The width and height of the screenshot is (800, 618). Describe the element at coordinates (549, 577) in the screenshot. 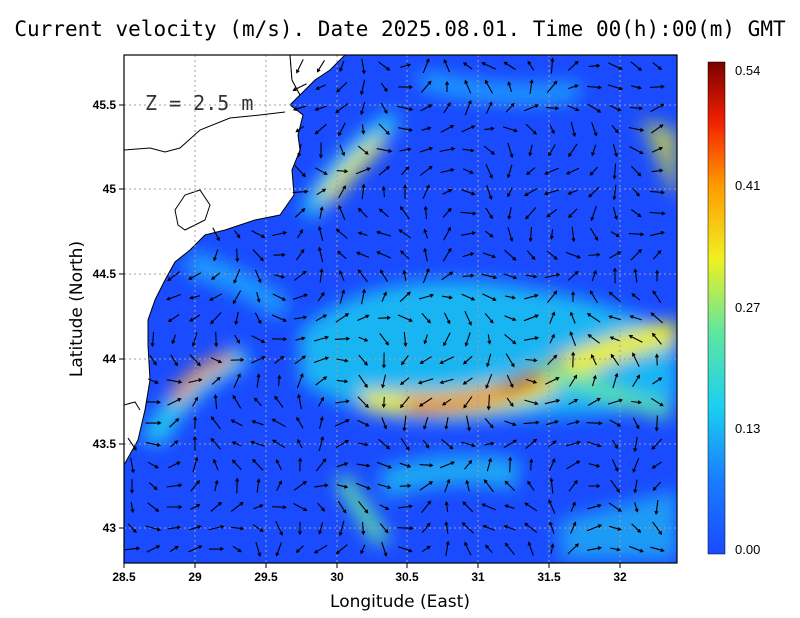

I see `x-tick-label: 31.5` at that location.